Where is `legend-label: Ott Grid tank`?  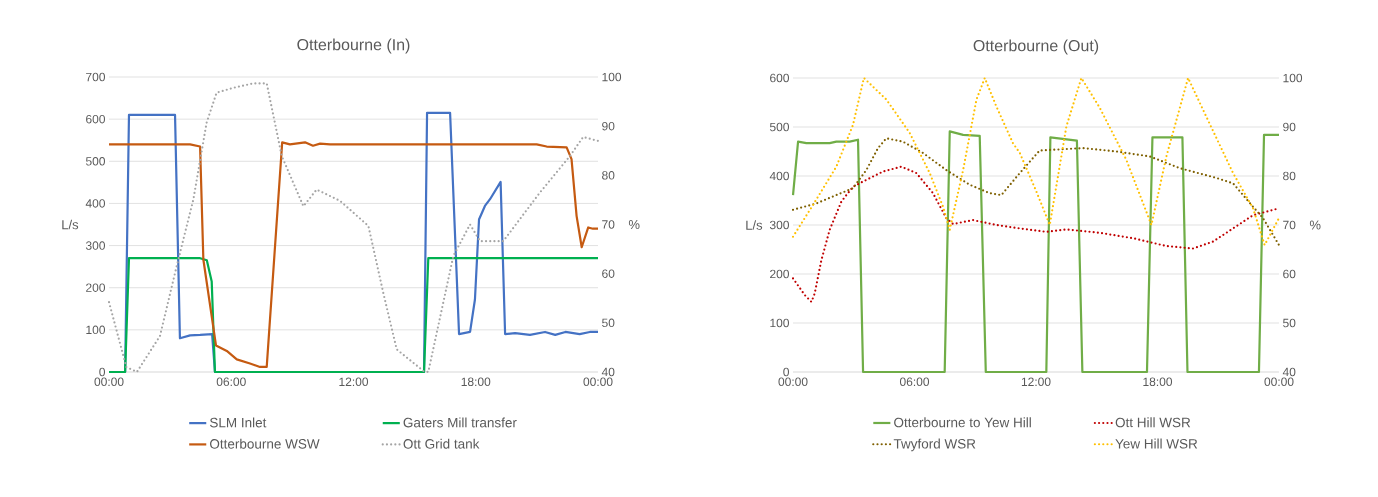
legend-label: Ott Grid tank is located at coordinates (441, 443).